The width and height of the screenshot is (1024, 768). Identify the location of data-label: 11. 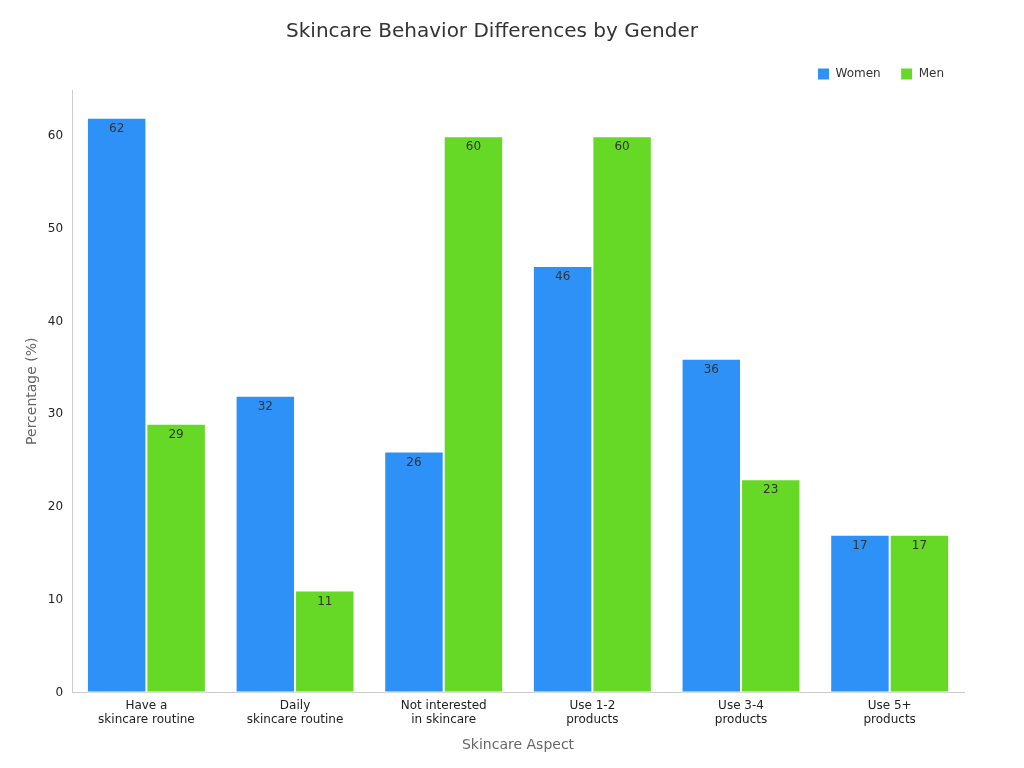
(325, 600).